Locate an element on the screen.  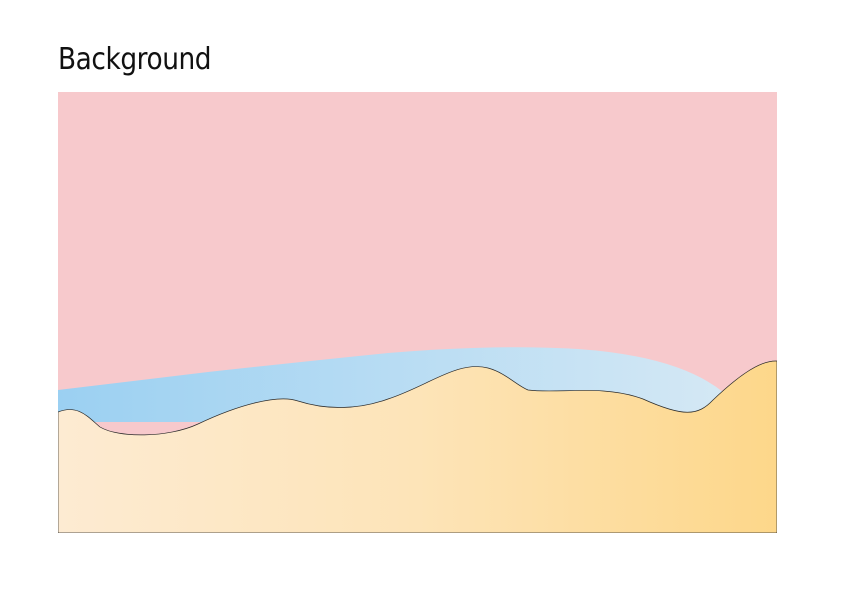
page-title: Background is located at coordinates (135, 59).